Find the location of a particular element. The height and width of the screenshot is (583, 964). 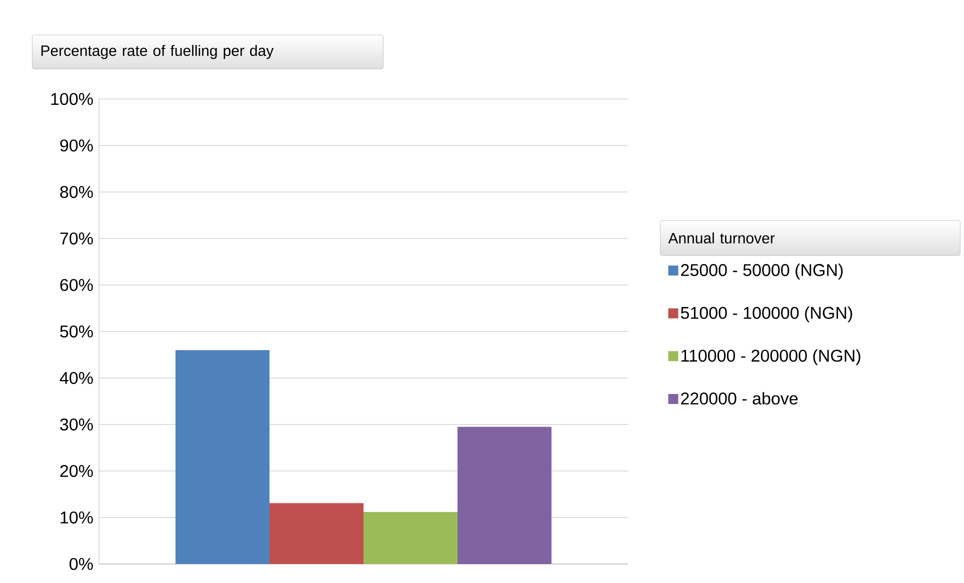

legend-title: Annual turnover is located at coordinates (721, 238).